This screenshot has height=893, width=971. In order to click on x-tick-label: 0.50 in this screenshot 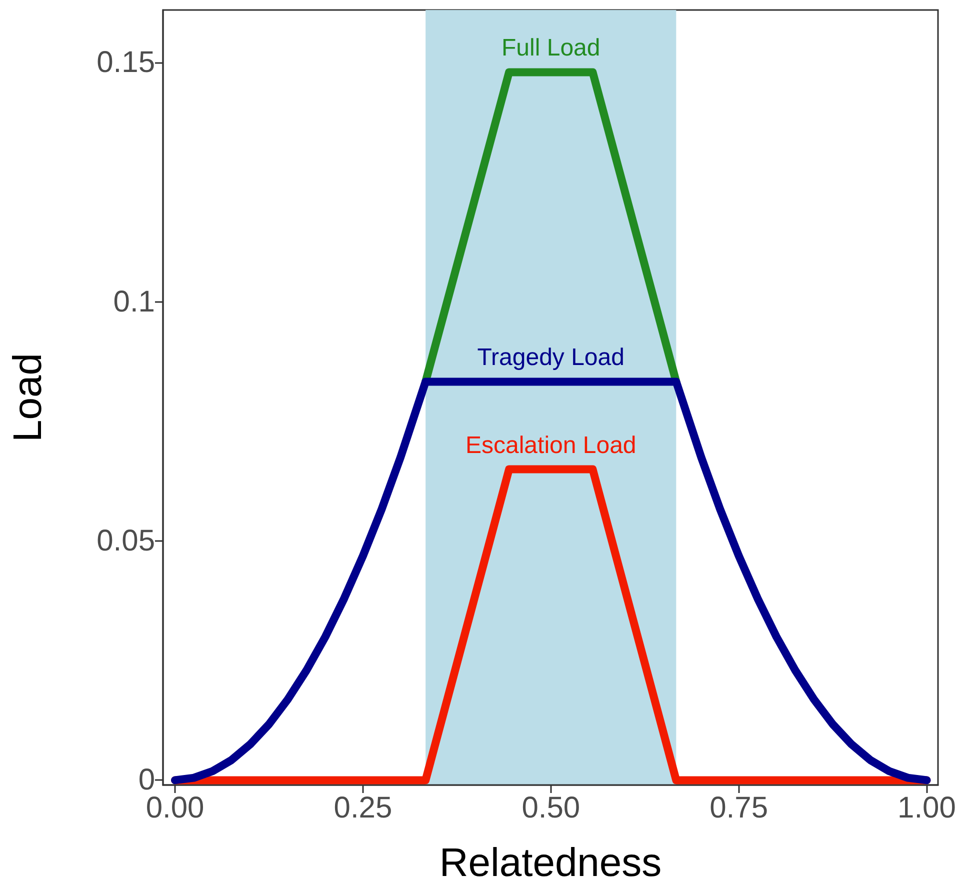, I will do `click(551, 808)`.